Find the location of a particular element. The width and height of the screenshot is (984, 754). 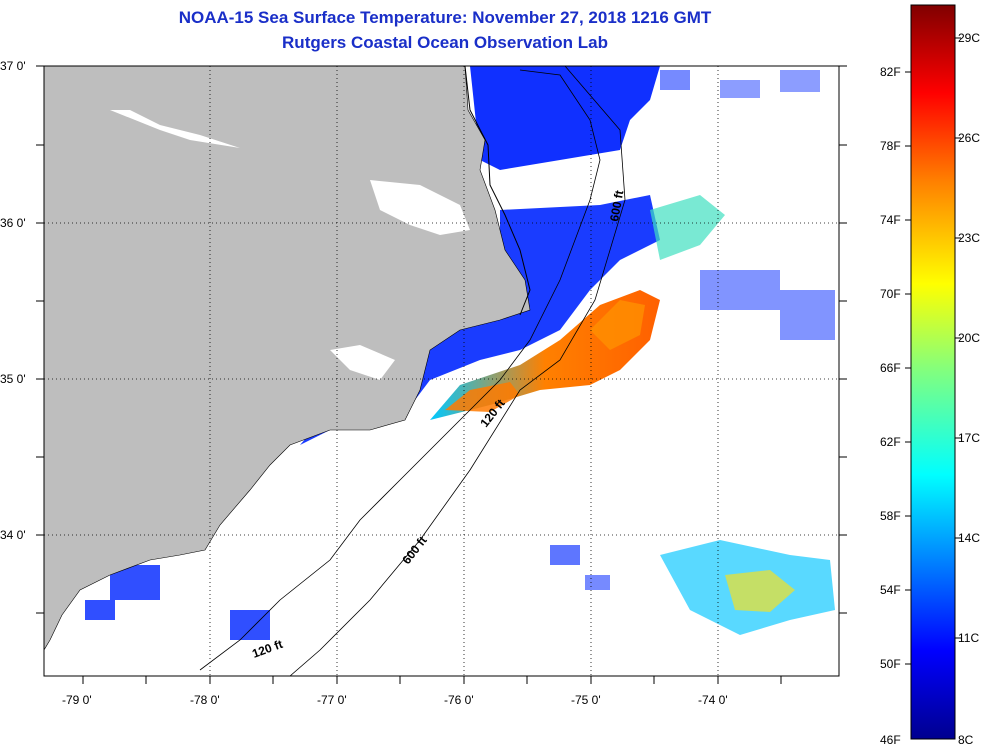

sst-cyan-patches-north is located at coordinates (687, 227).